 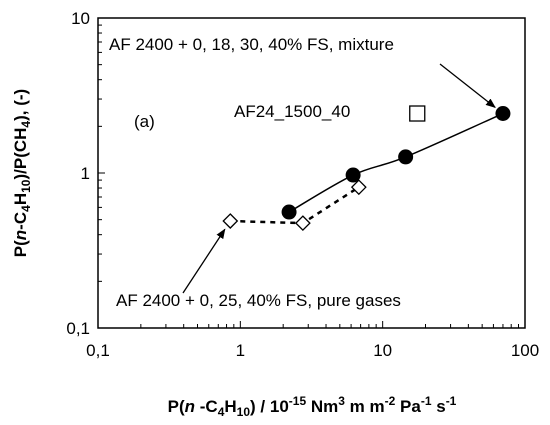 I want to click on panel-label: (a), so click(x=144, y=121).